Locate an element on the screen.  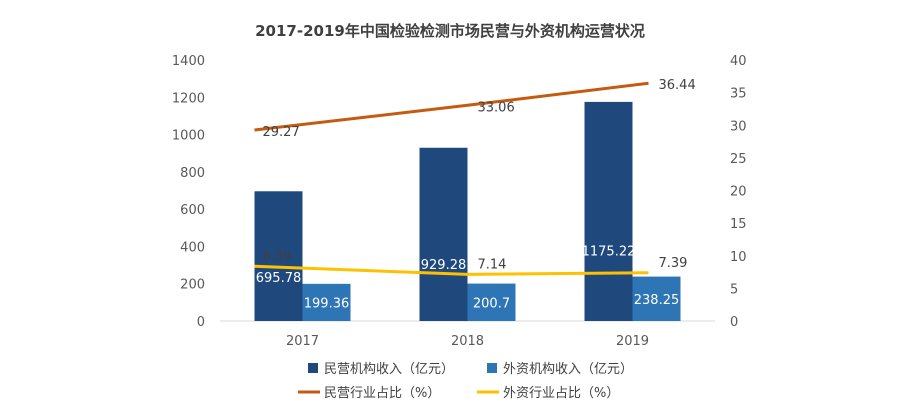
line-foreign-share is located at coordinates (451, 270).